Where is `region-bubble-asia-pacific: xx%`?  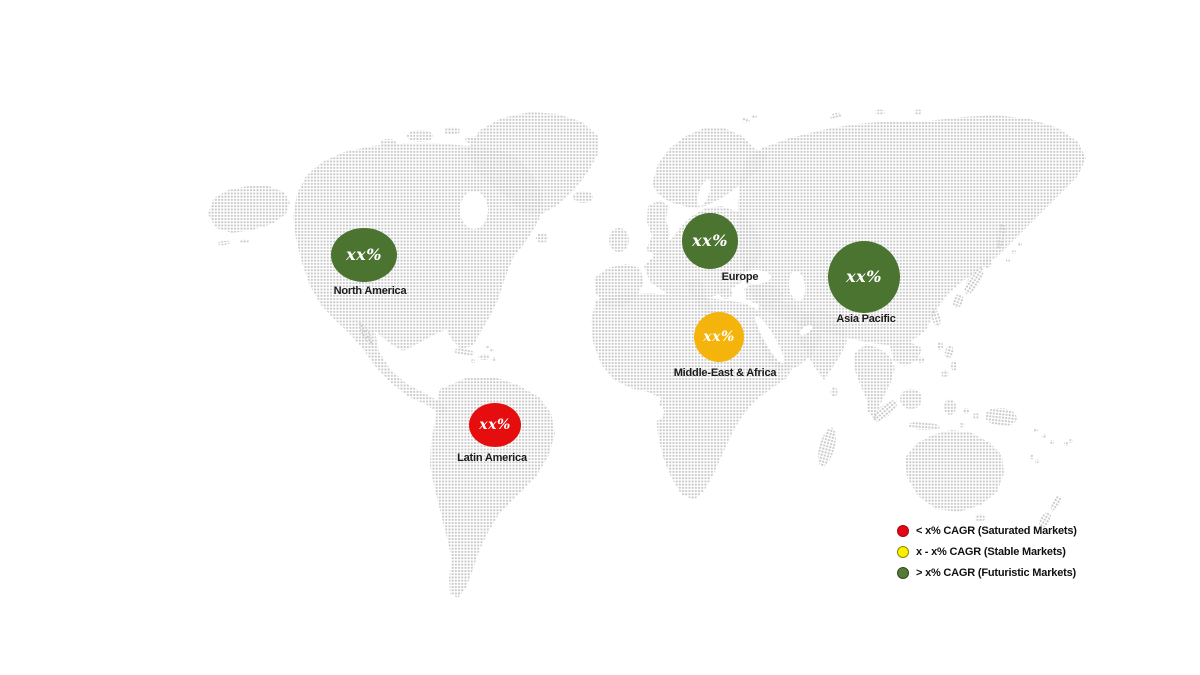
region-bubble-asia-pacific: xx% is located at coordinates (864, 277).